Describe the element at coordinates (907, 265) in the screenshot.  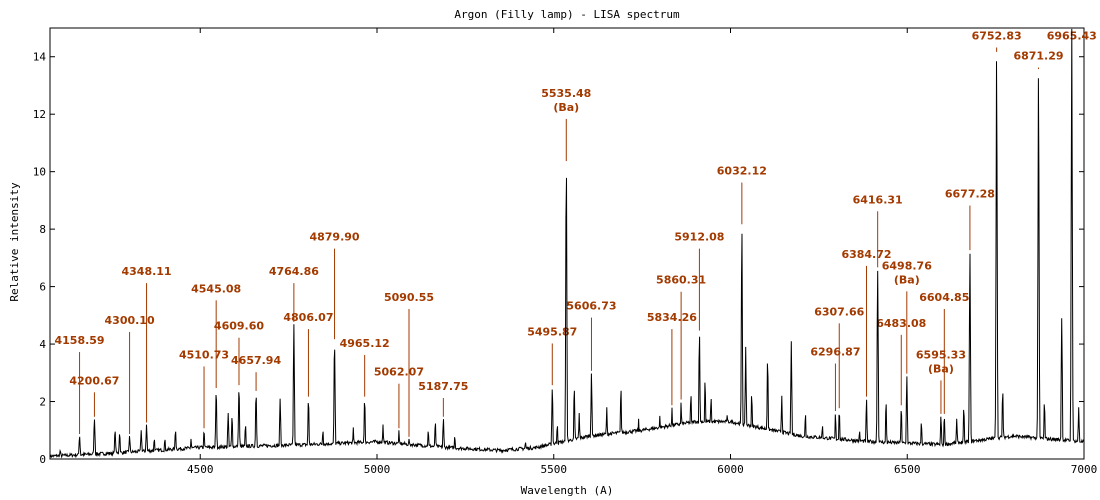
I see `annotation-label: 6498.76` at that location.